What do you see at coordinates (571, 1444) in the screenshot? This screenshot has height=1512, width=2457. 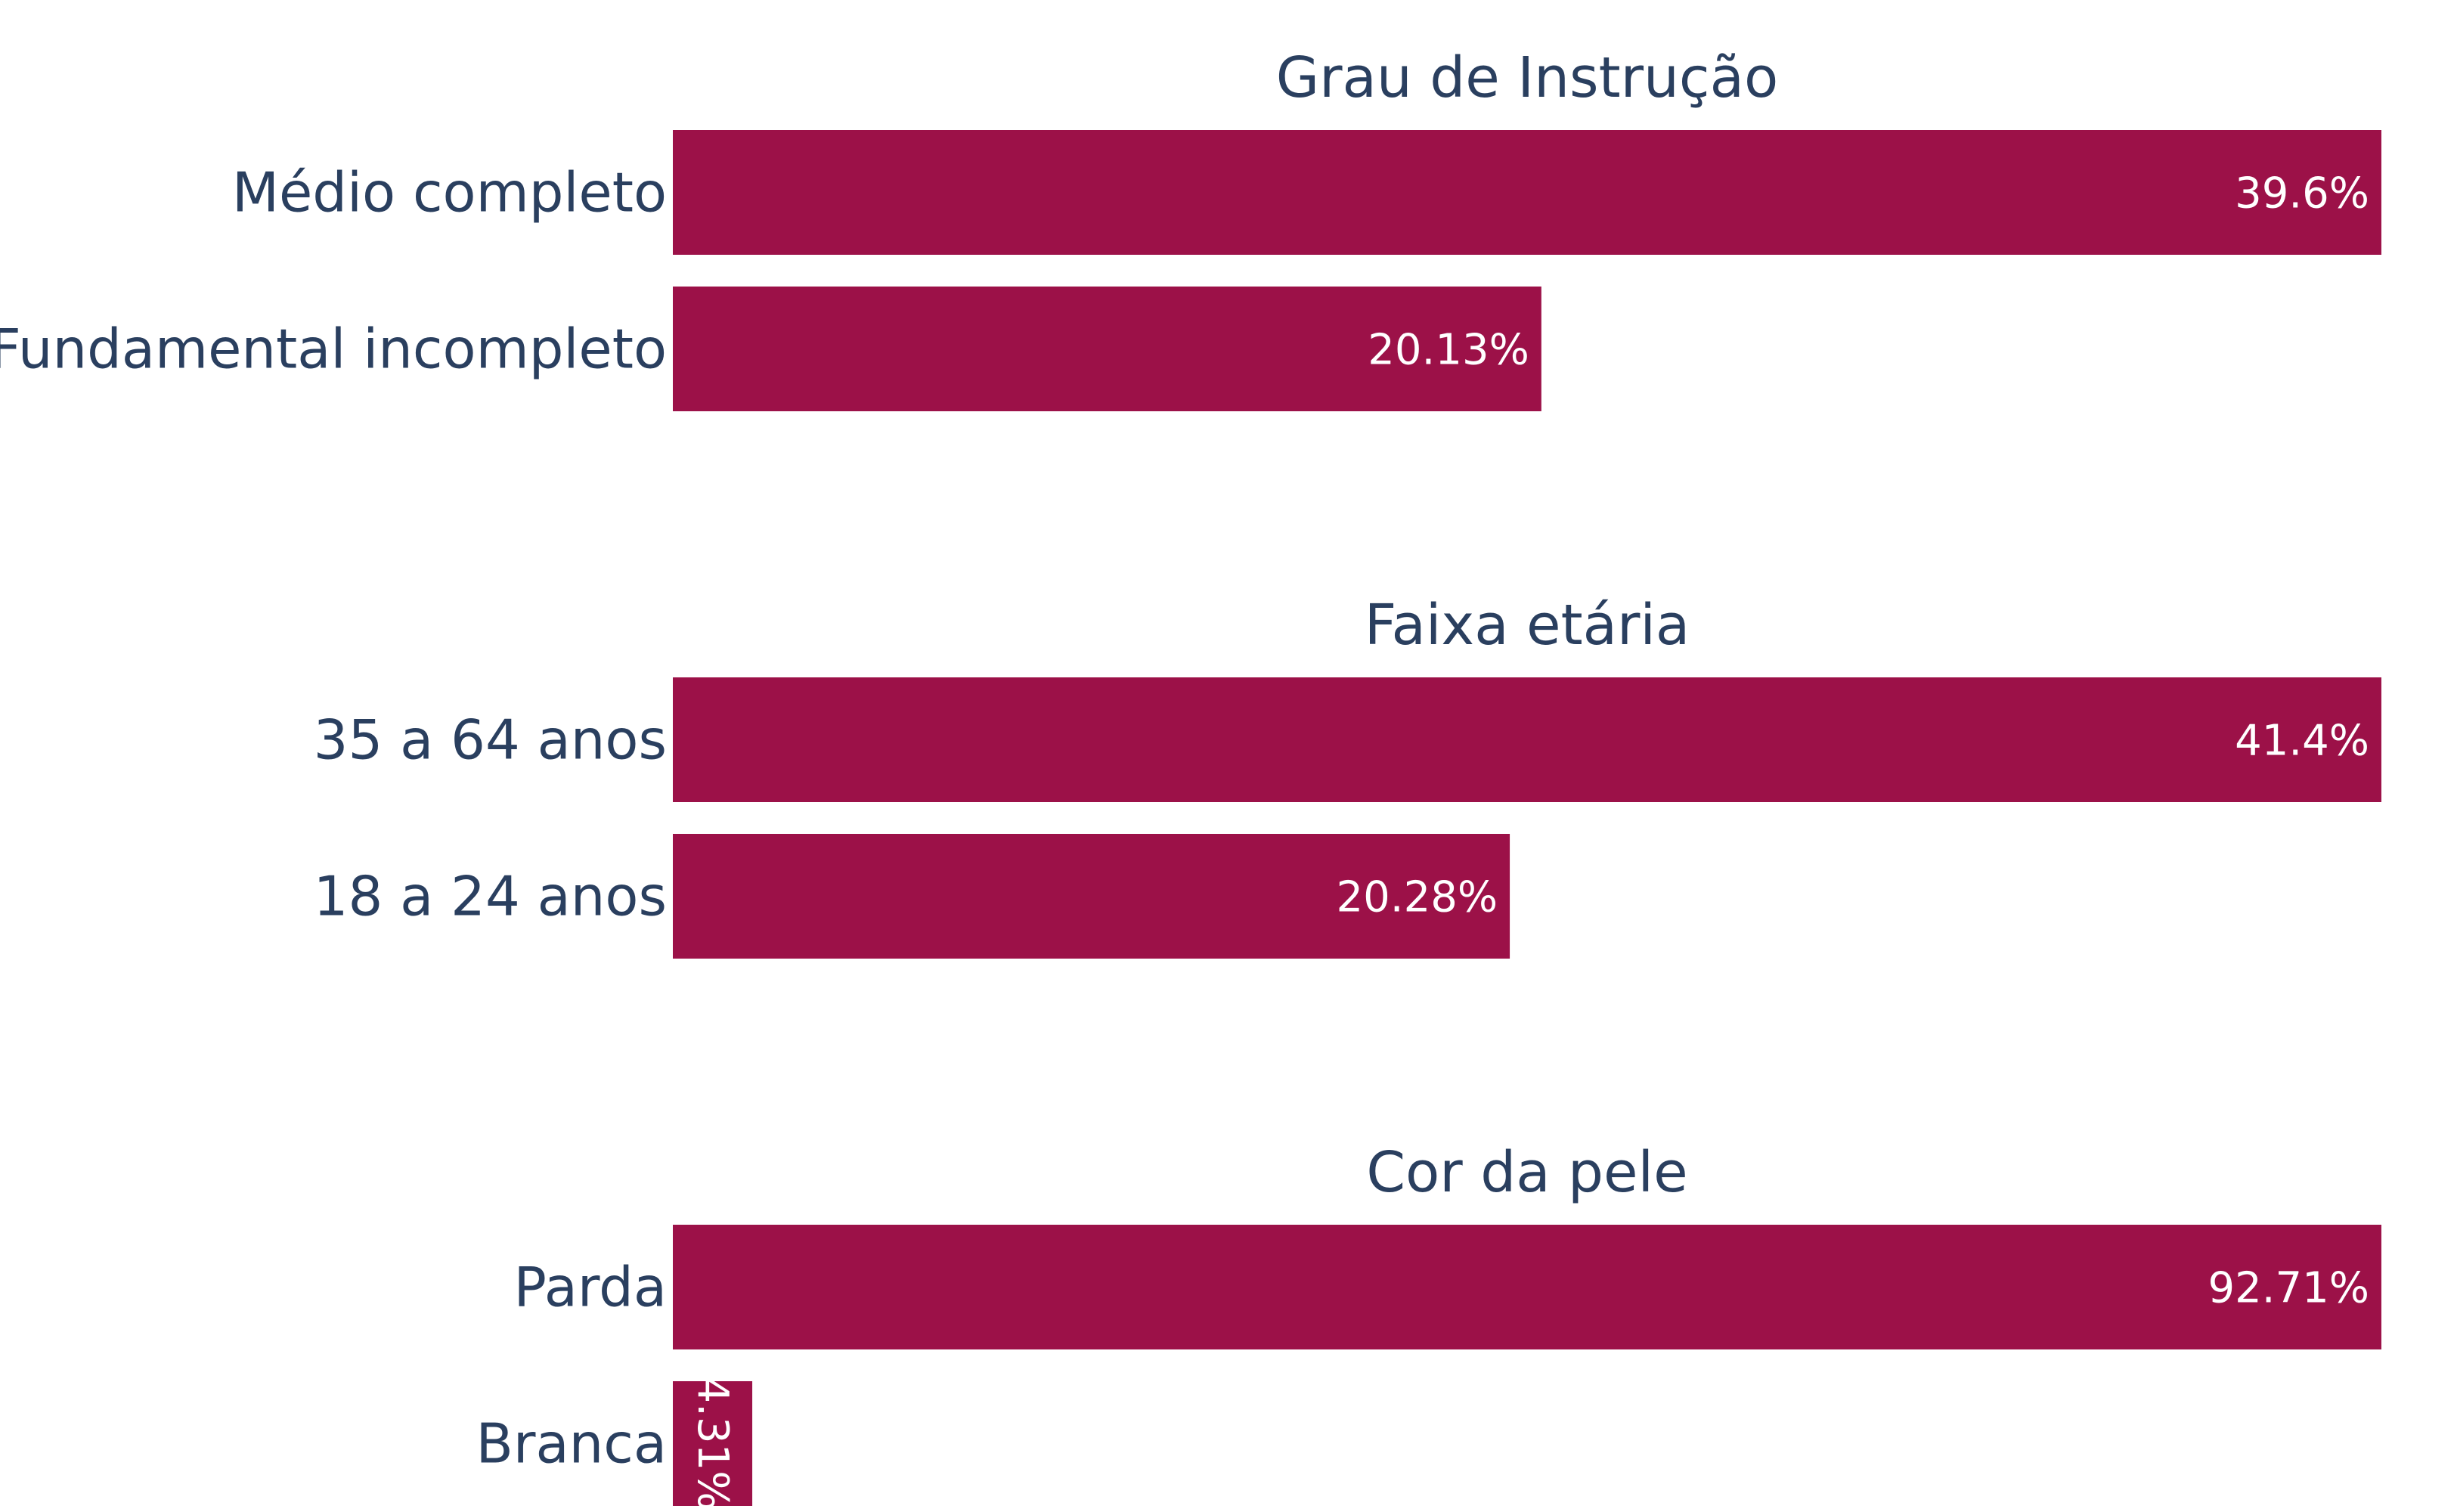 I see `category-label: Branca` at bounding box center [571, 1444].